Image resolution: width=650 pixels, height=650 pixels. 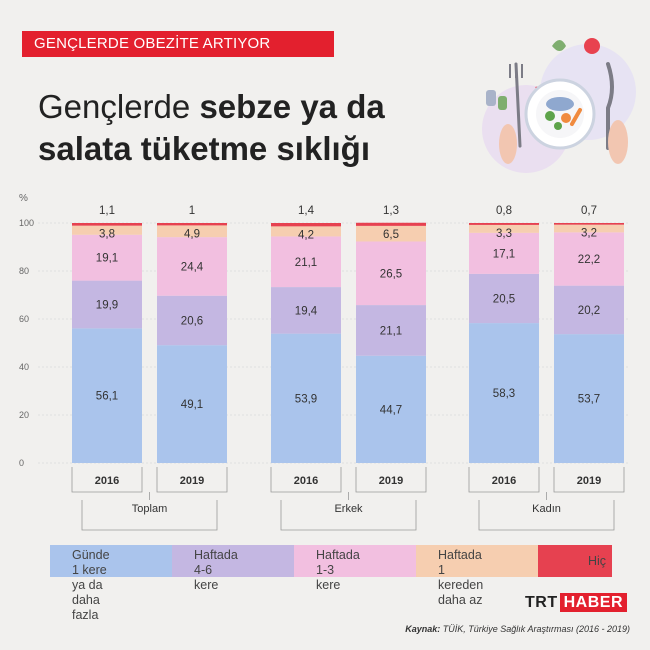 I want to click on data-label: 20,5, so click(x=504, y=299).